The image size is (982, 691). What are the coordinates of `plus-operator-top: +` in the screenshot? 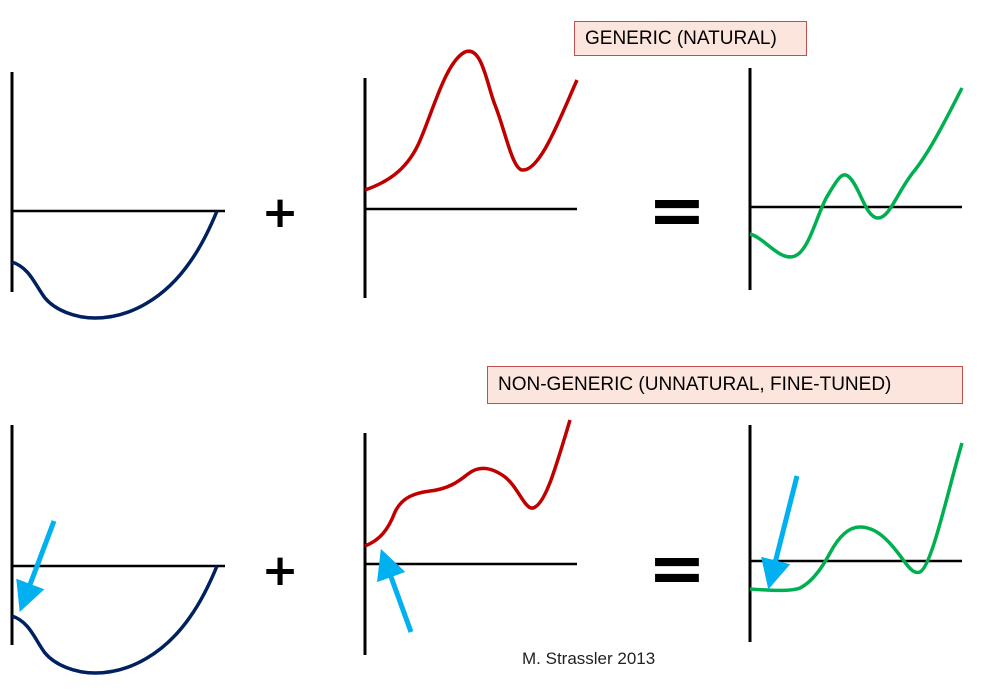 It's located at (280, 212).